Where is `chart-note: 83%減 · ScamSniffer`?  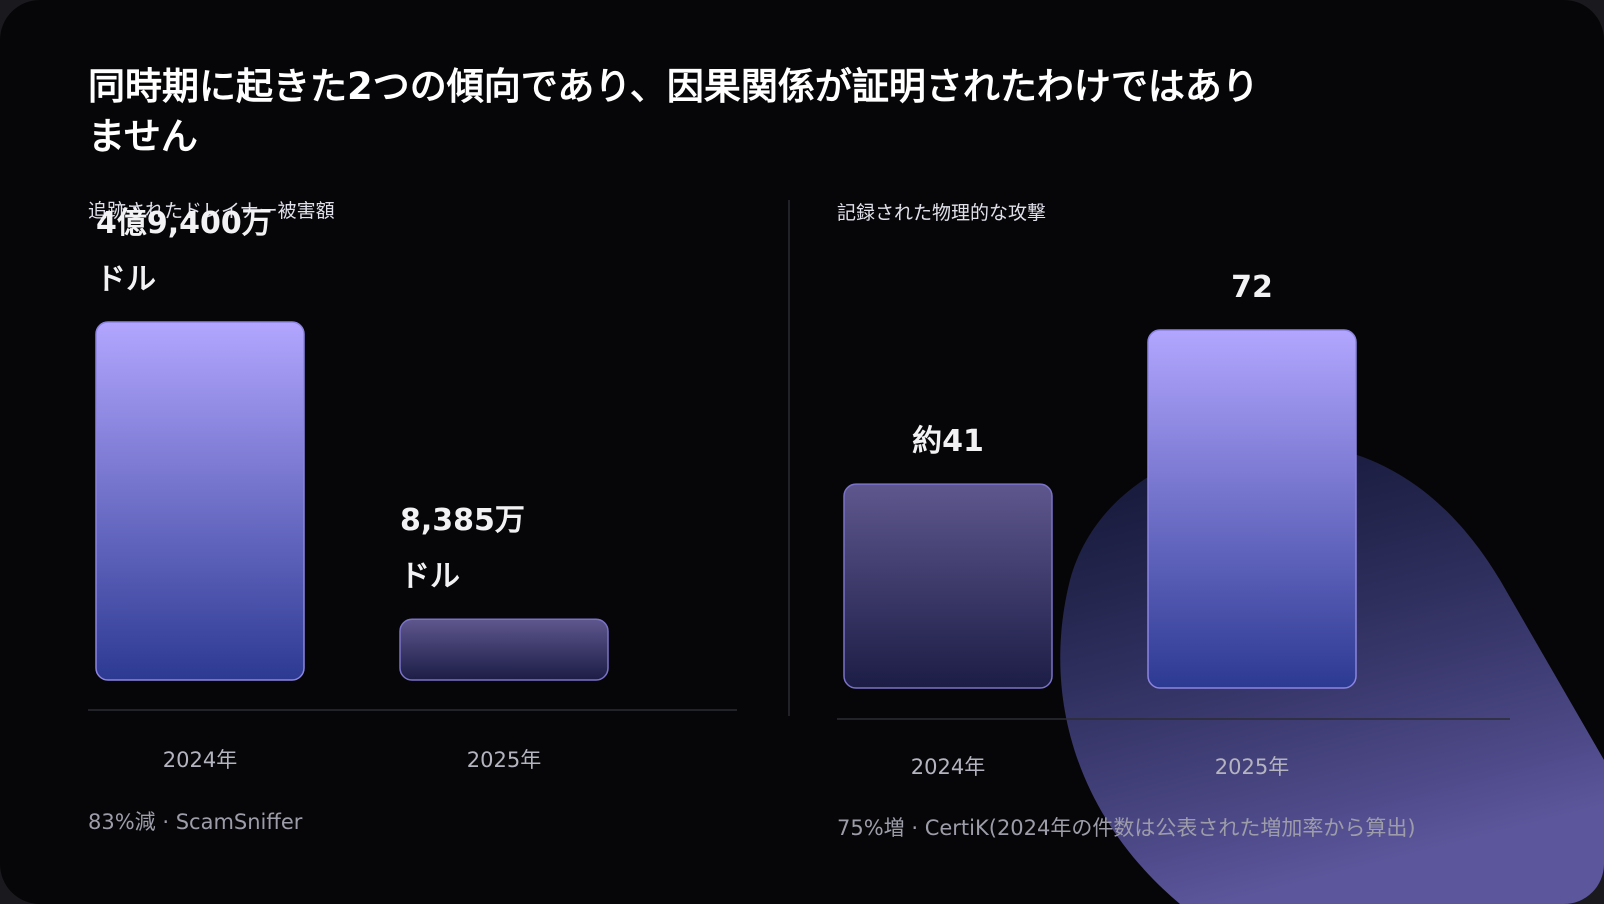
chart-note: 83%減 · ScamSniffer is located at coordinates (195, 822).